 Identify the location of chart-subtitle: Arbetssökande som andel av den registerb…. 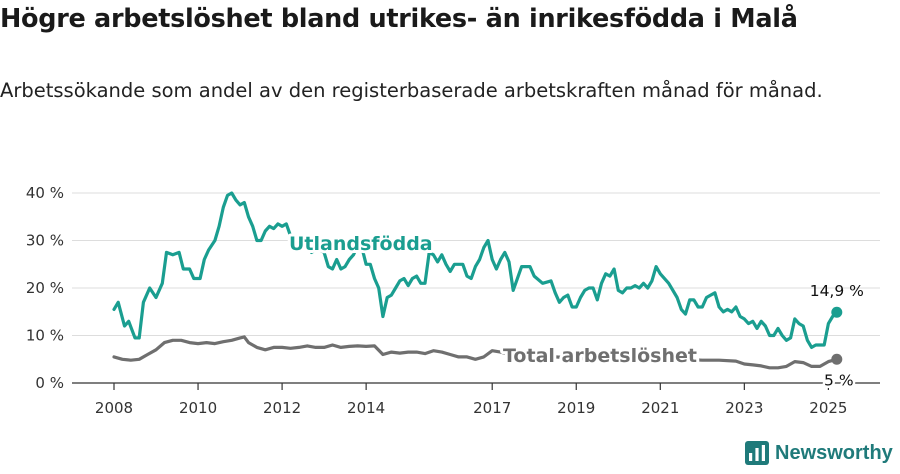
(411, 90).